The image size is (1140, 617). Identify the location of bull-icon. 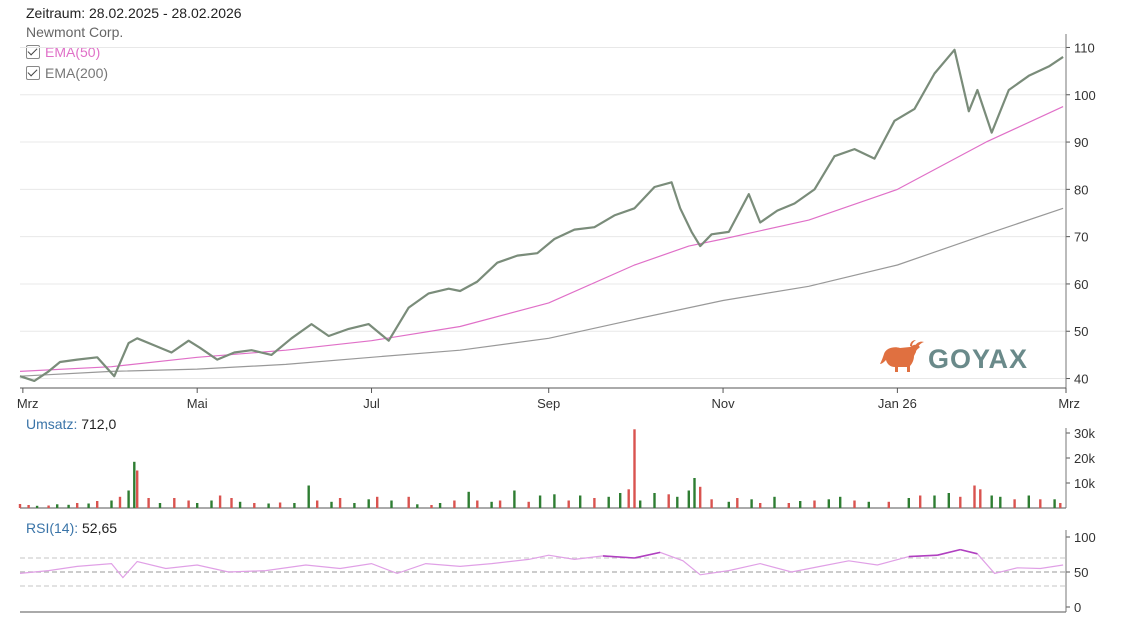
(902, 356).